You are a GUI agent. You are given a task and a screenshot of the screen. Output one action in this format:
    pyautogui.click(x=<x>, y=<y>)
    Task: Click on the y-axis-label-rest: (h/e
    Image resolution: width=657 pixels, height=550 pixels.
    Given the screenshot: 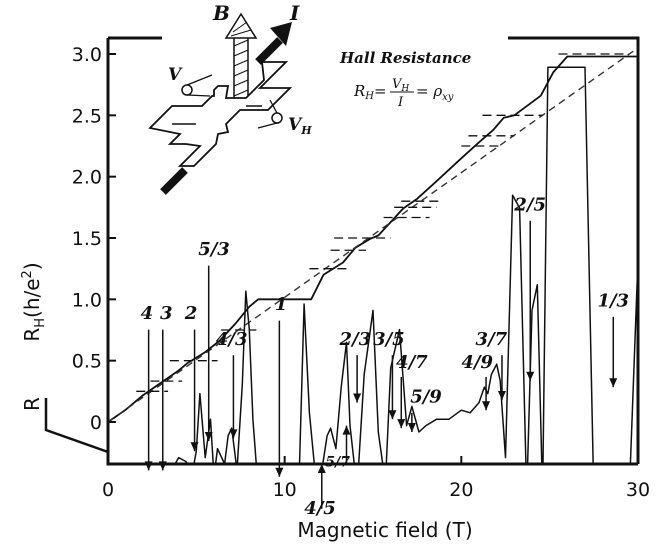 What is the action you would take?
    pyautogui.click(x=32, y=298)
    